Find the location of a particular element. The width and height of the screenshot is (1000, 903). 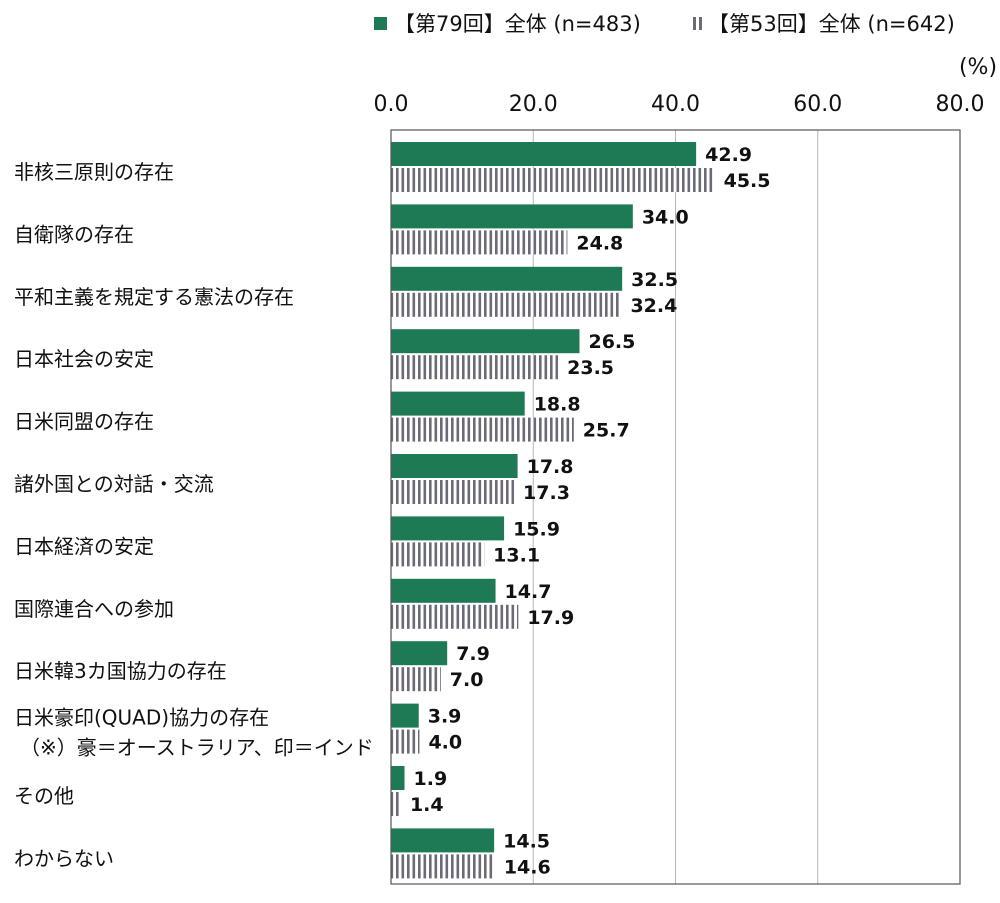

category-label: 自衛隊の存在 is located at coordinates (74, 234).